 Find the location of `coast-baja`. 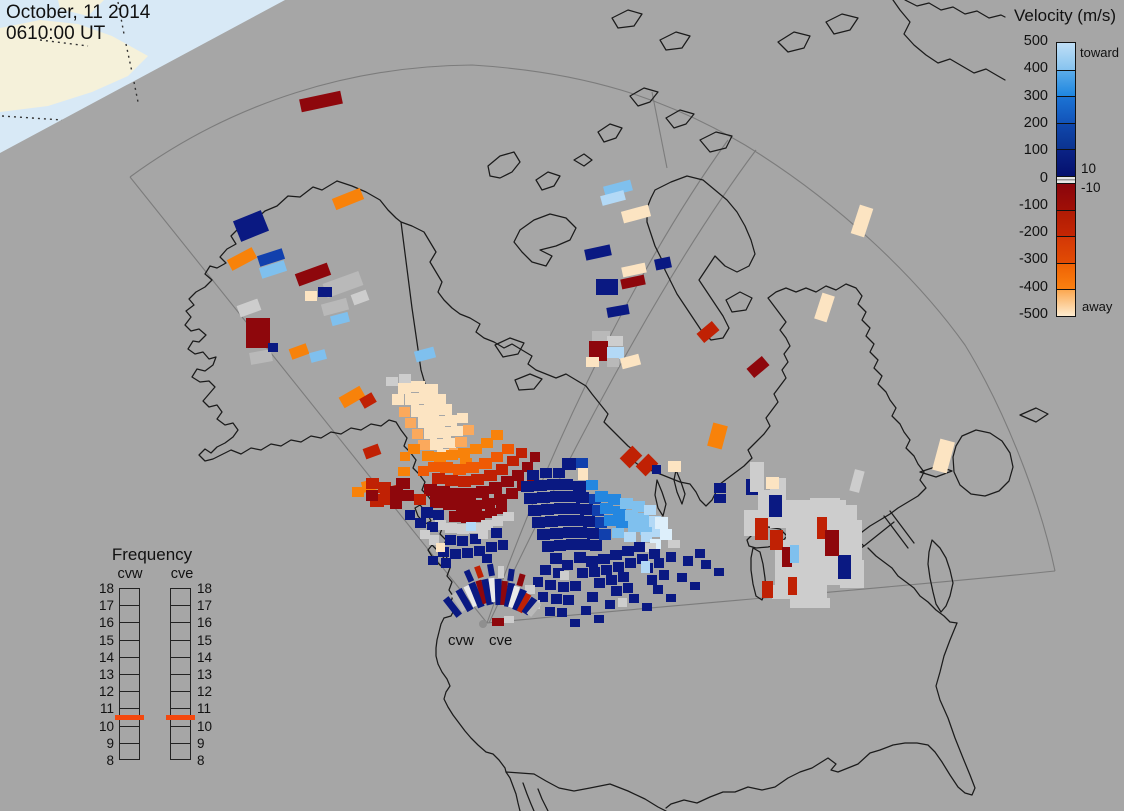

coast-baja is located at coordinates (535, 796).